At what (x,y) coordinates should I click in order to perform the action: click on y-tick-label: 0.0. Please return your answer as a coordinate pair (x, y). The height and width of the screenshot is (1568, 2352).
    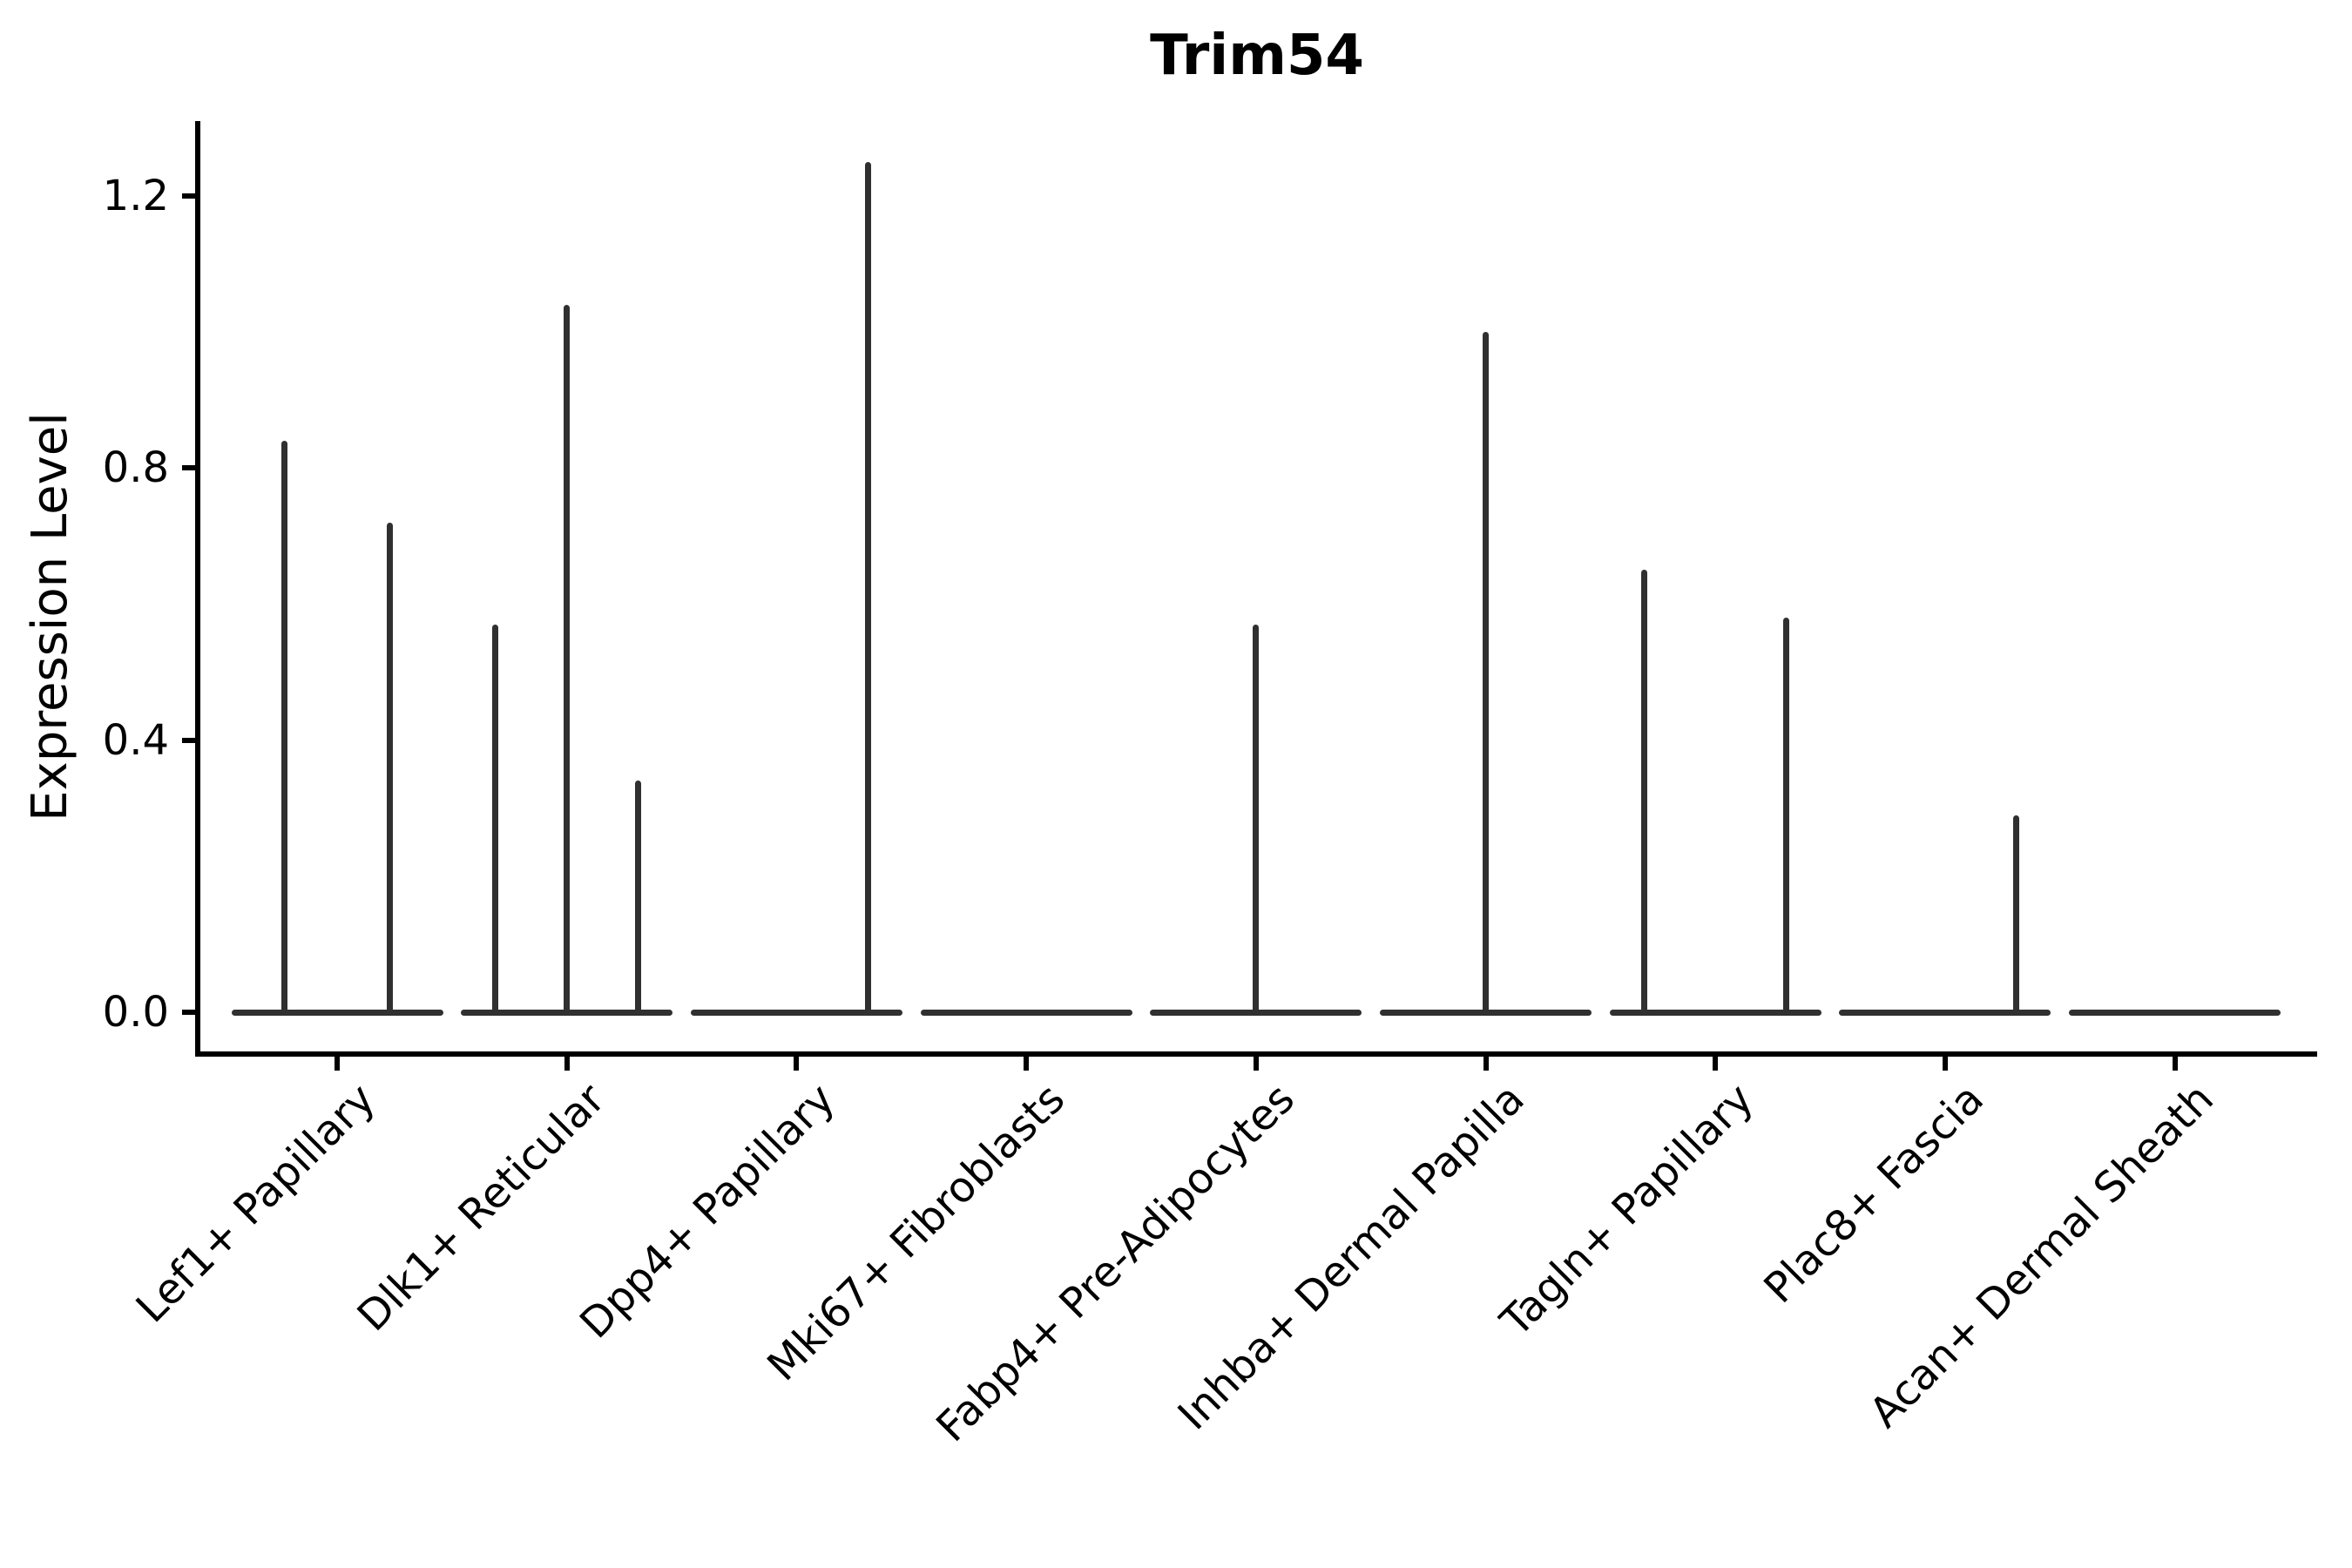
    Looking at the image, I should click on (135, 1013).